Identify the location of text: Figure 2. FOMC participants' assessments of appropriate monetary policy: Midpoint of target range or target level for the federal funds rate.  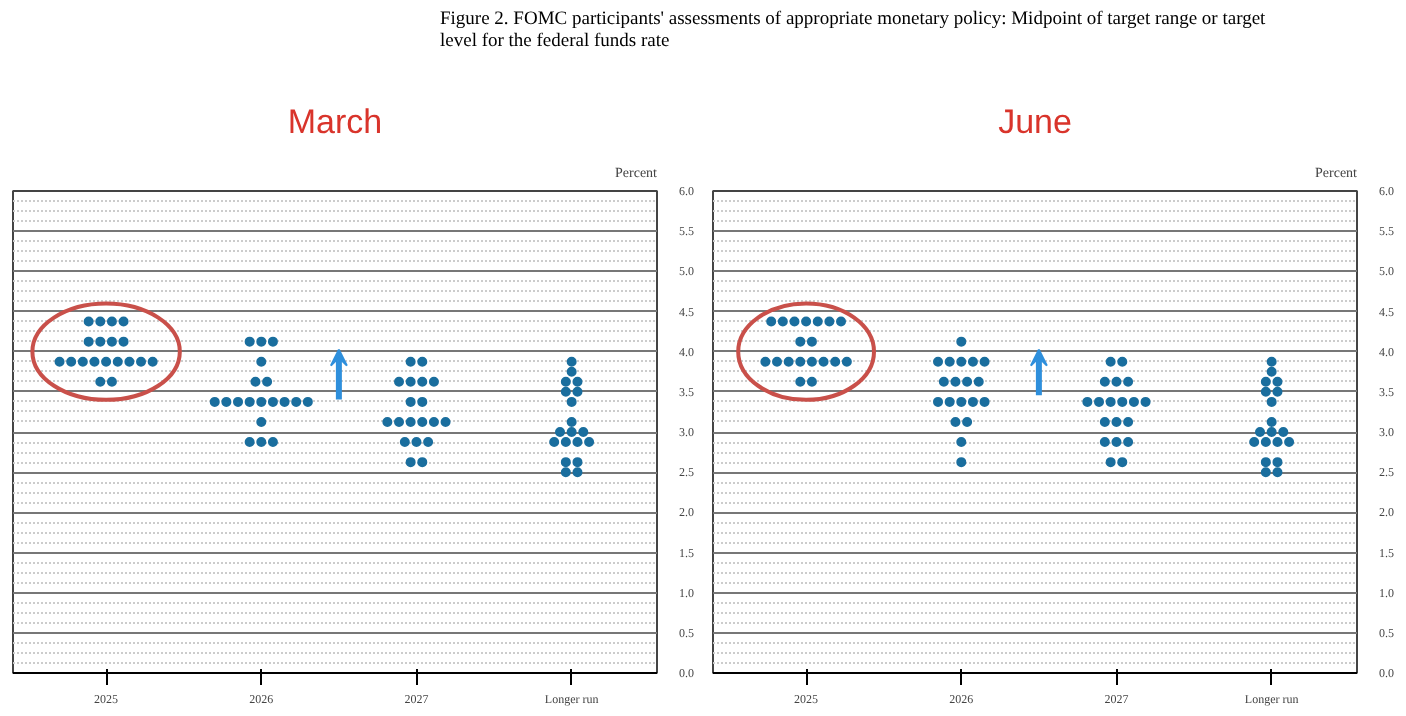
(854, 33).